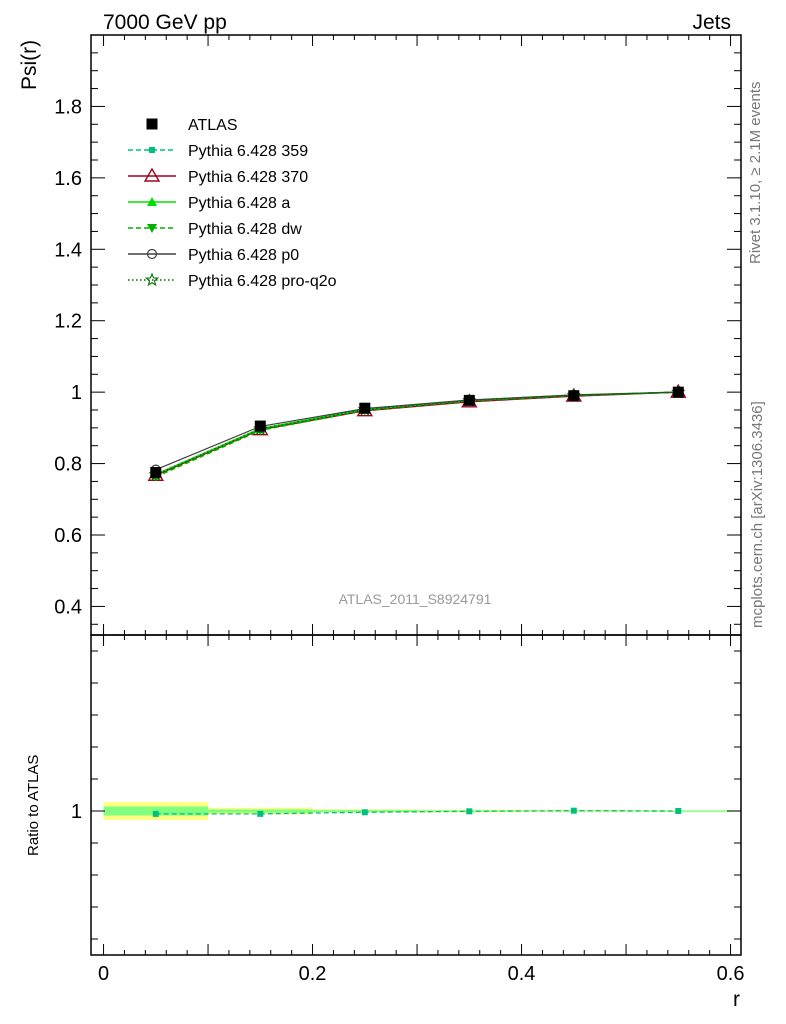 The width and height of the screenshot is (786, 1024). Describe the element at coordinates (103, 974) in the screenshot. I see `x-tick-label: 0` at that location.